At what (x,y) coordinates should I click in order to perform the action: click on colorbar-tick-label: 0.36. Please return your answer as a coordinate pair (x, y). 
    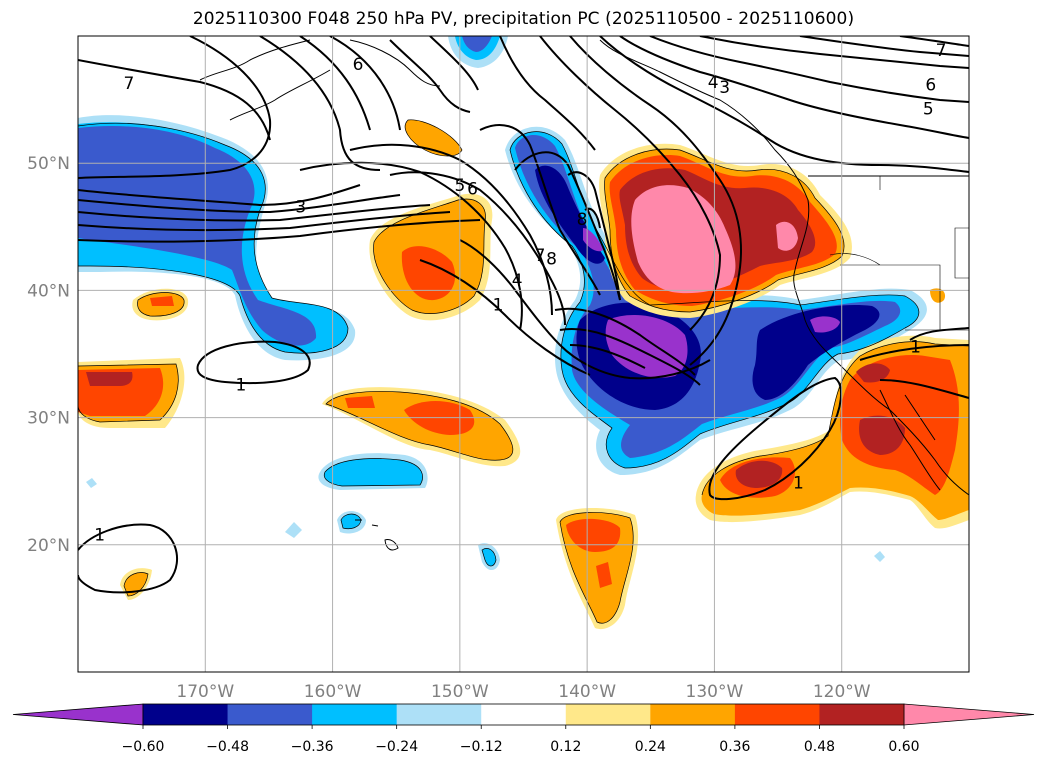
    Looking at the image, I should click on (734, 747).